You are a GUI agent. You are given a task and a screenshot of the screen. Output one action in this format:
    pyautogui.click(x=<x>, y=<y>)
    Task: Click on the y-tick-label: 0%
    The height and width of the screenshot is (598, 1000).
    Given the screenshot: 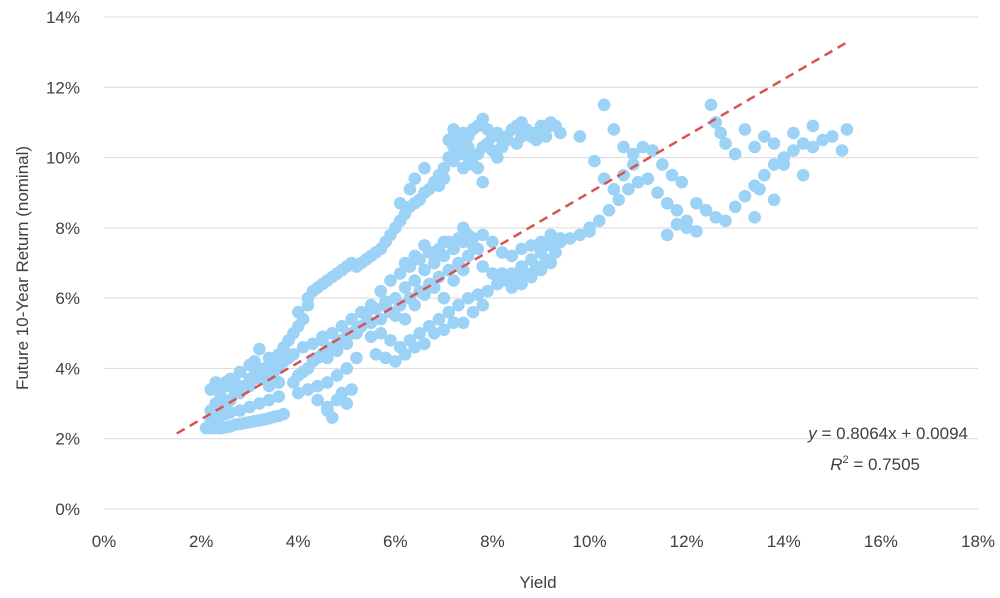 What is the action you would take?
    pyautogui.click(x=67, y=509)
    